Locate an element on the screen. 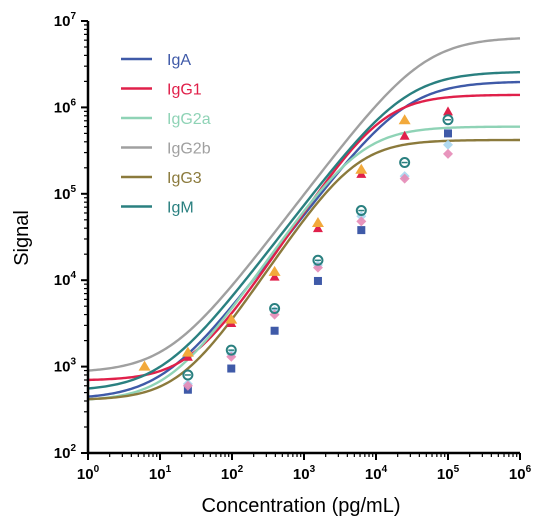 The height and width of the screenshot is (520, 539). x-axis-title: Concentration (pg/mL) is located at coordinates (301, 506).